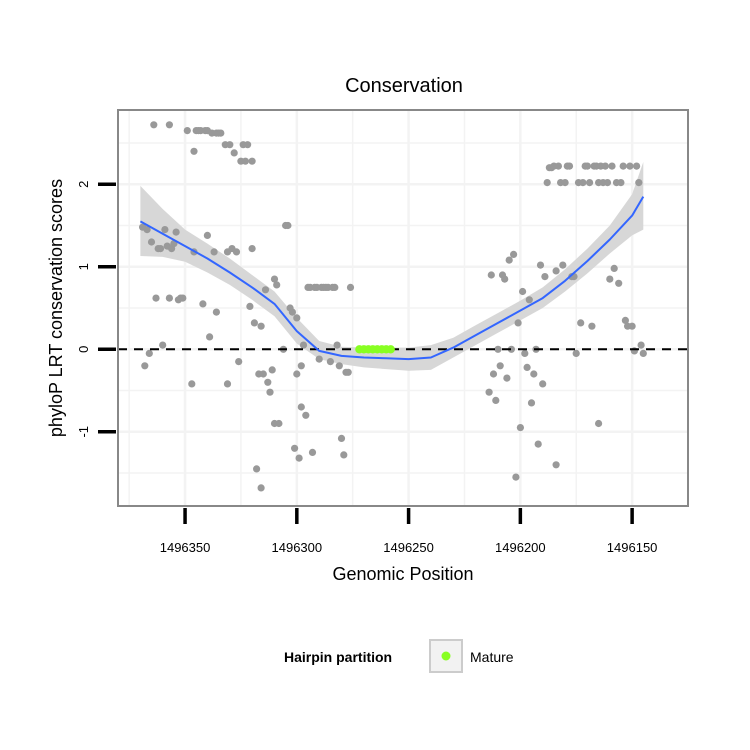 This screenshot has width=750, height=750. I want to click on x-tick-label: 1496200, so click(520, 547).